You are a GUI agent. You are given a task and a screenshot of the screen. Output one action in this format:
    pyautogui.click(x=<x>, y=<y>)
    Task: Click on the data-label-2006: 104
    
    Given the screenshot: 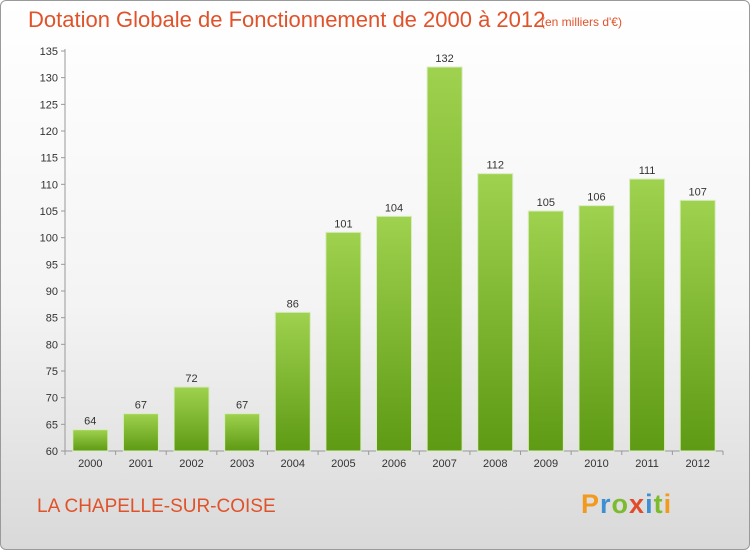 What is the action you would take?
    pyautogui.click(x=394, y=208)
    